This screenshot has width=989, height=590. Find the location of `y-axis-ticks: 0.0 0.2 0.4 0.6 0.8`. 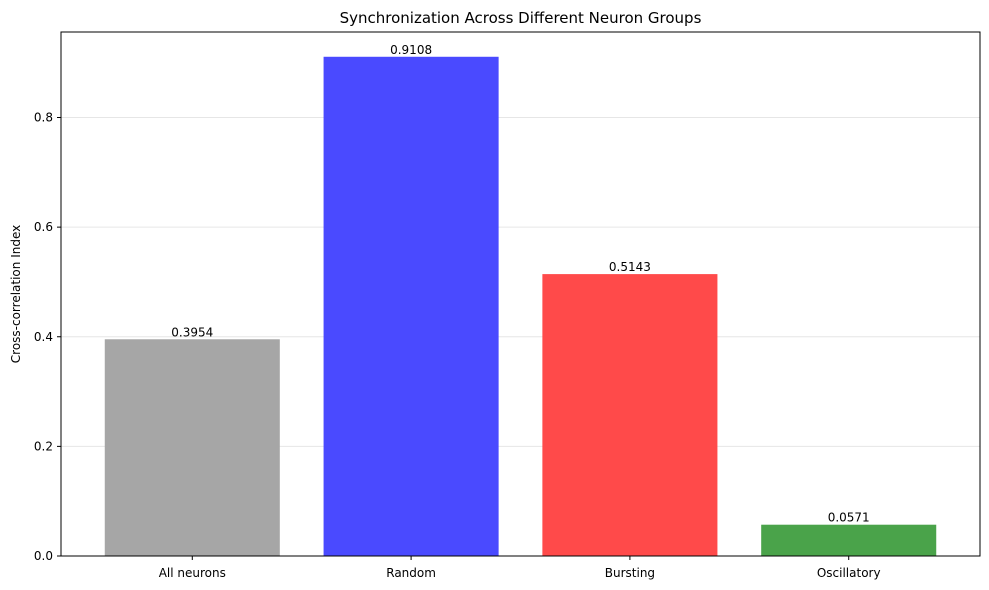

y-axis-ticks: 0.0 0.2 0.4 0.6 0.8 is located at coordinates (47, 337).